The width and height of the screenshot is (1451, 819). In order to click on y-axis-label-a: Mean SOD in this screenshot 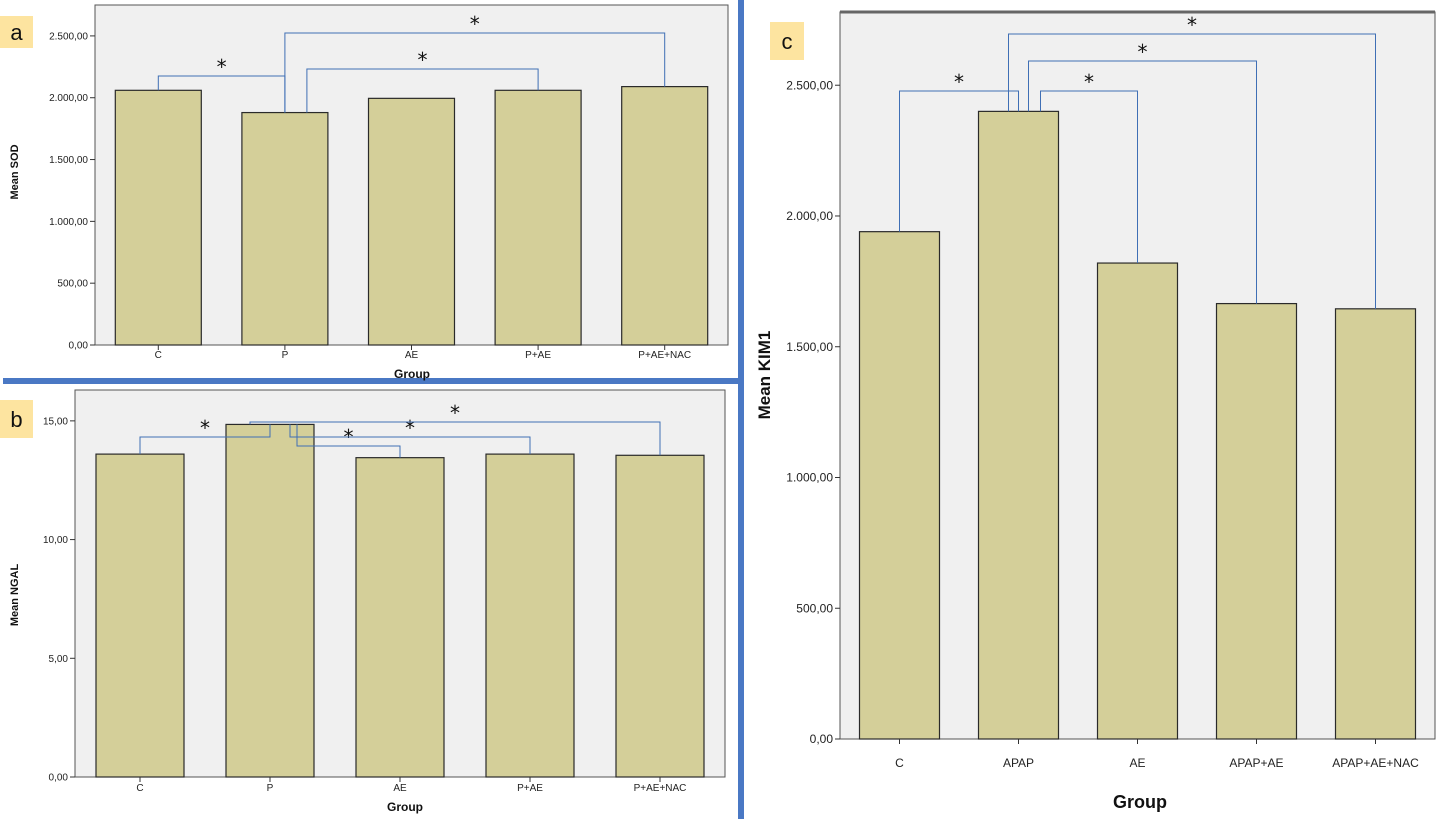, I will do `click(15, 171)`.